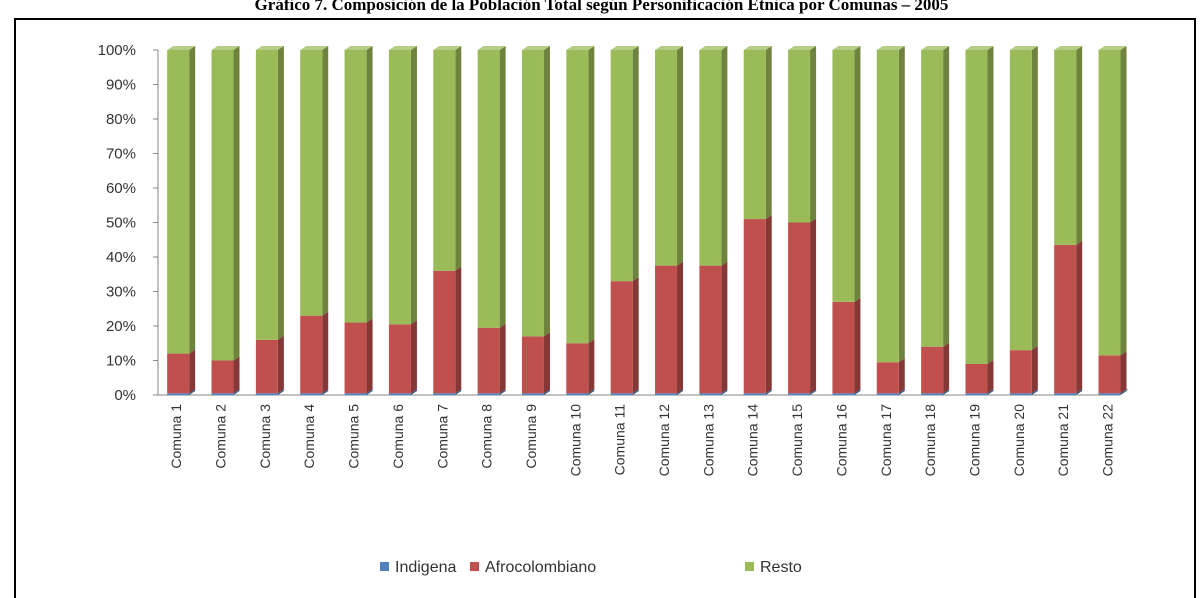 The height and width of the screenshot is (598, 1203). What do you see at coordinates (121, 188) in the screenshot?
I see `y-tick-label: 60%` at bounding box center [121, 188].